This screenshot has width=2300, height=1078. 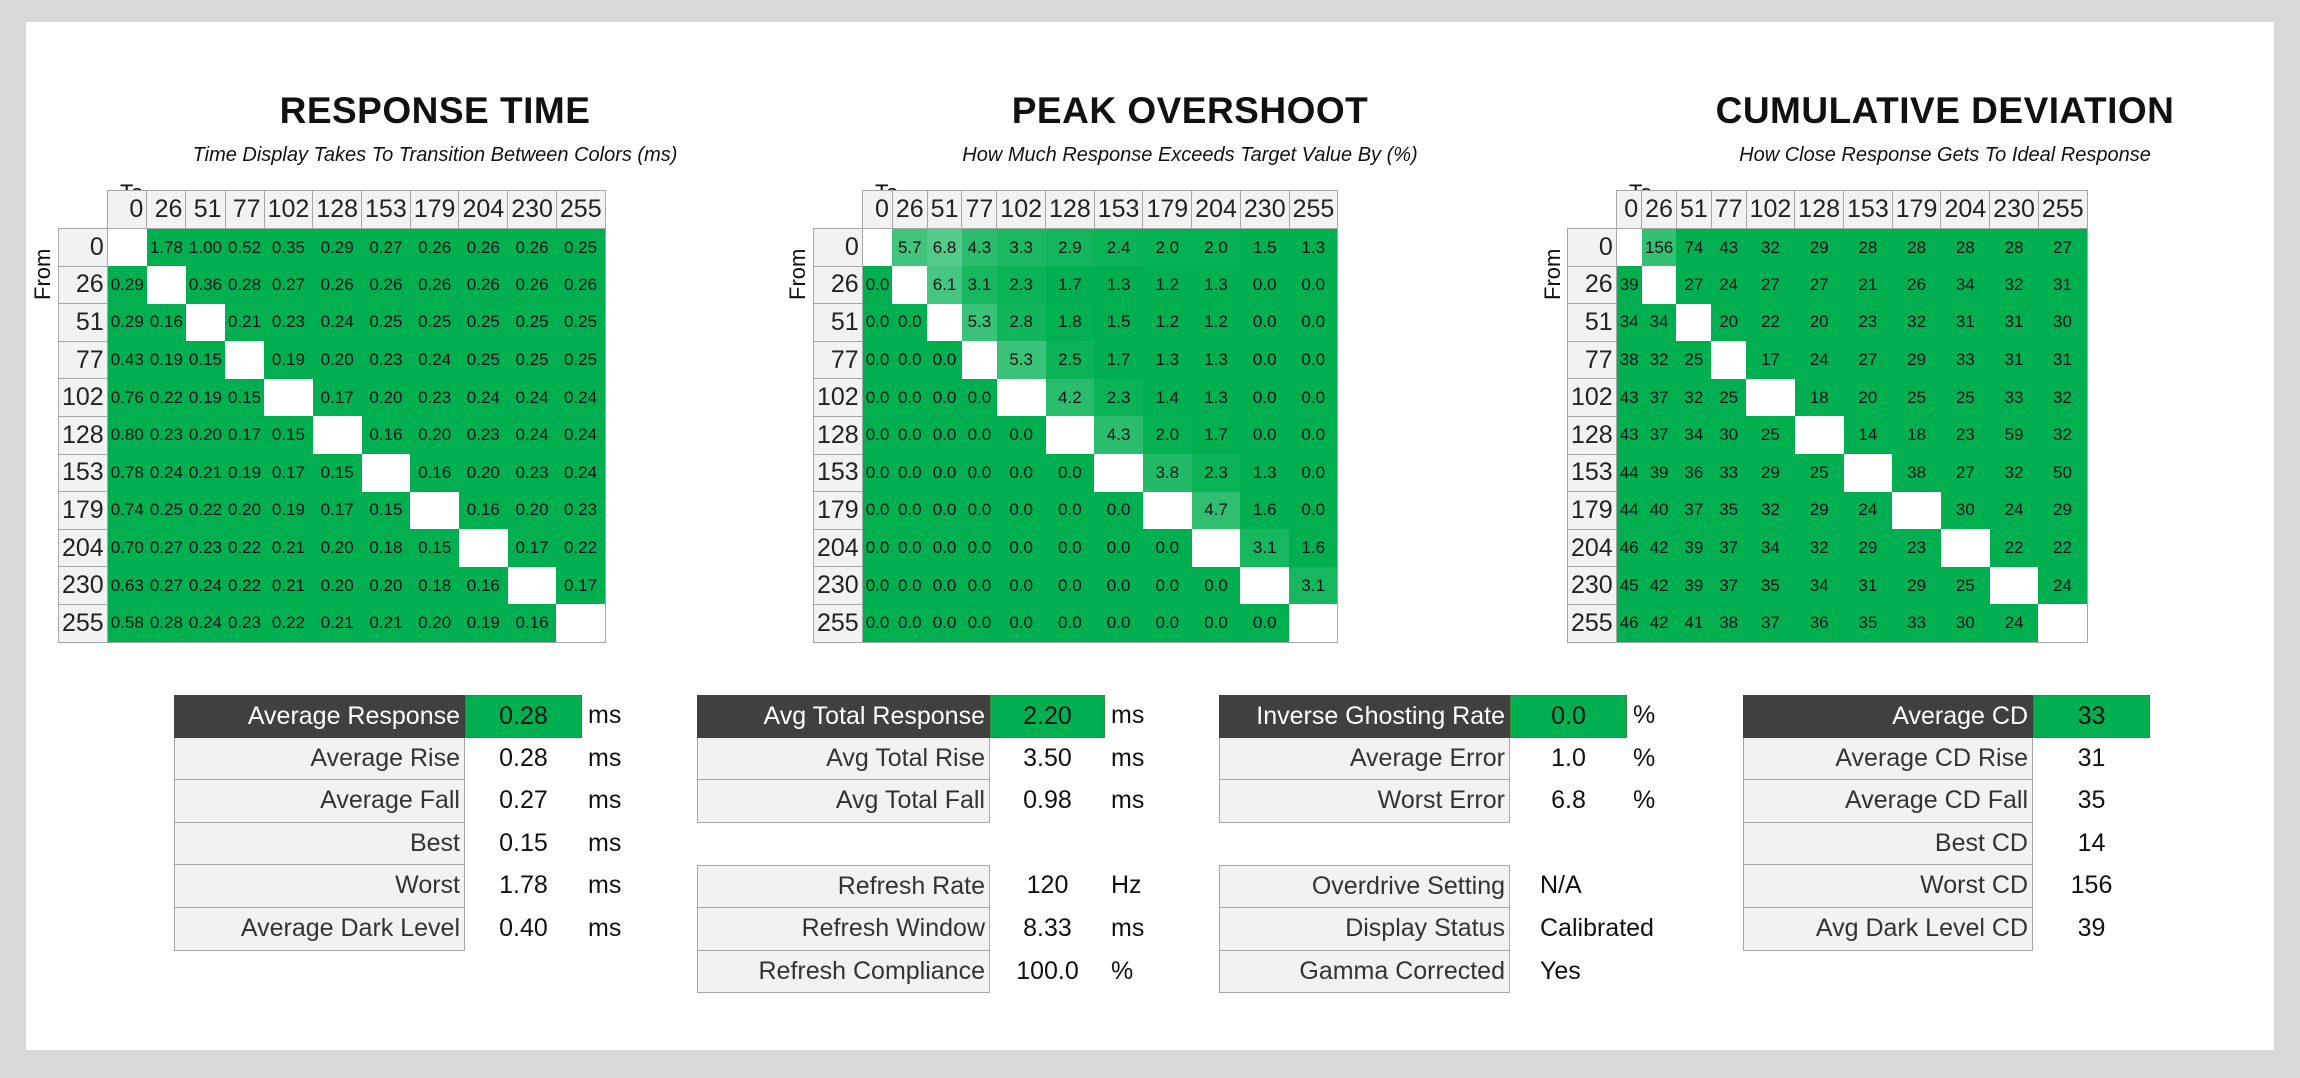 What do you see at coordinates (205, 510) in the screenshot?
I see `matrix-cell: 0.22` at bounding box center [205, 510].